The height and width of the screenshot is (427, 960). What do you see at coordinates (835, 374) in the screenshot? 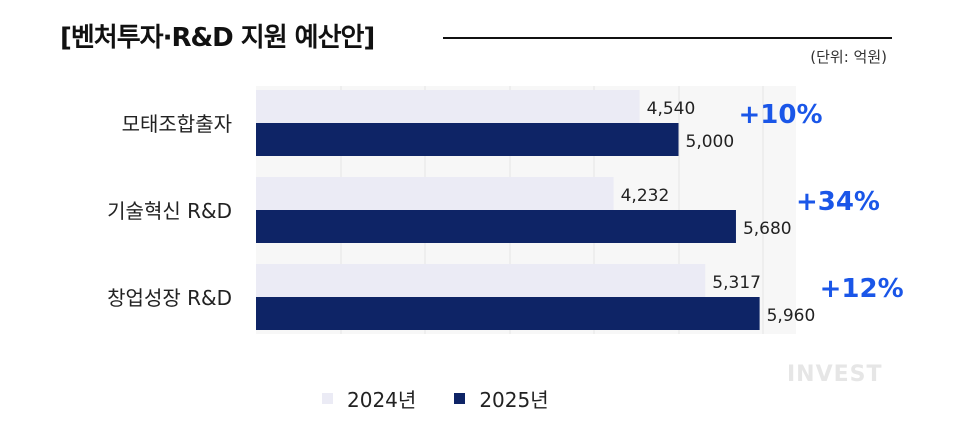
I see `watermark: INVEST` at bounding box center [835, 374].